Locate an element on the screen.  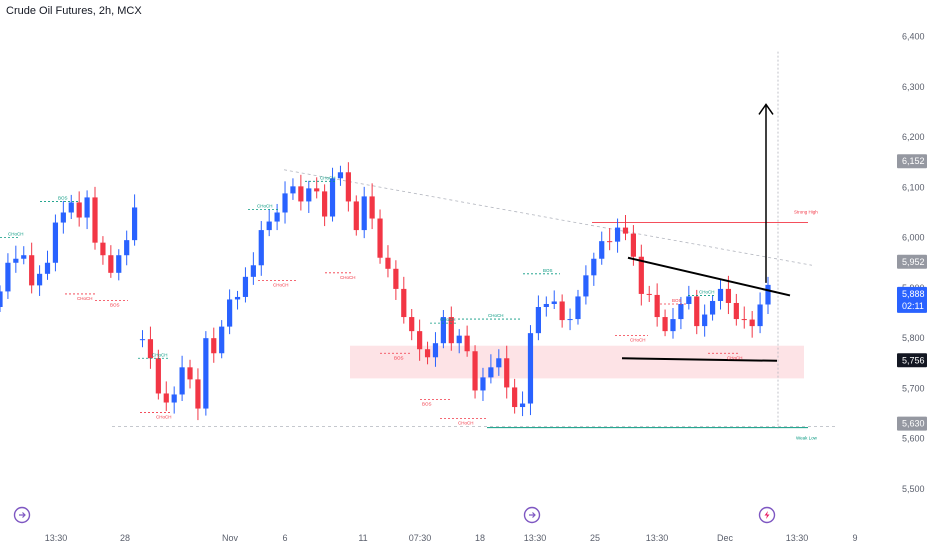
weak-low-label: Weak Low is located at coordinates (807, 438).